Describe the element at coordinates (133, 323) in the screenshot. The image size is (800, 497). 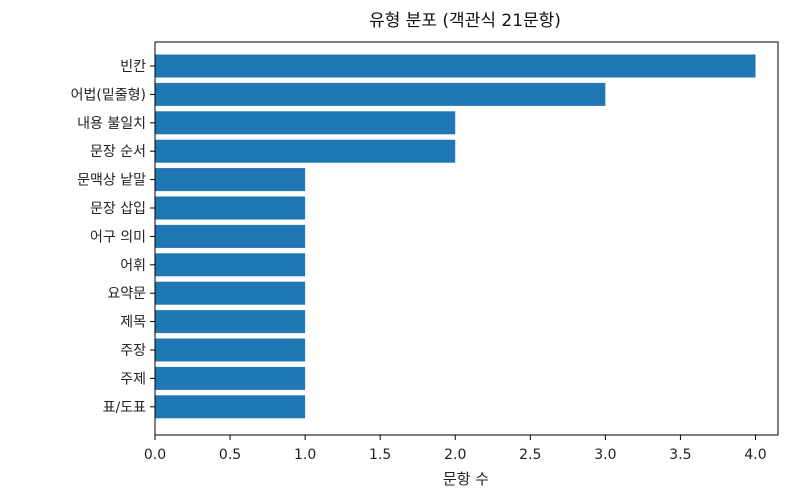
I see `y-tick-label: 제목` at that location.